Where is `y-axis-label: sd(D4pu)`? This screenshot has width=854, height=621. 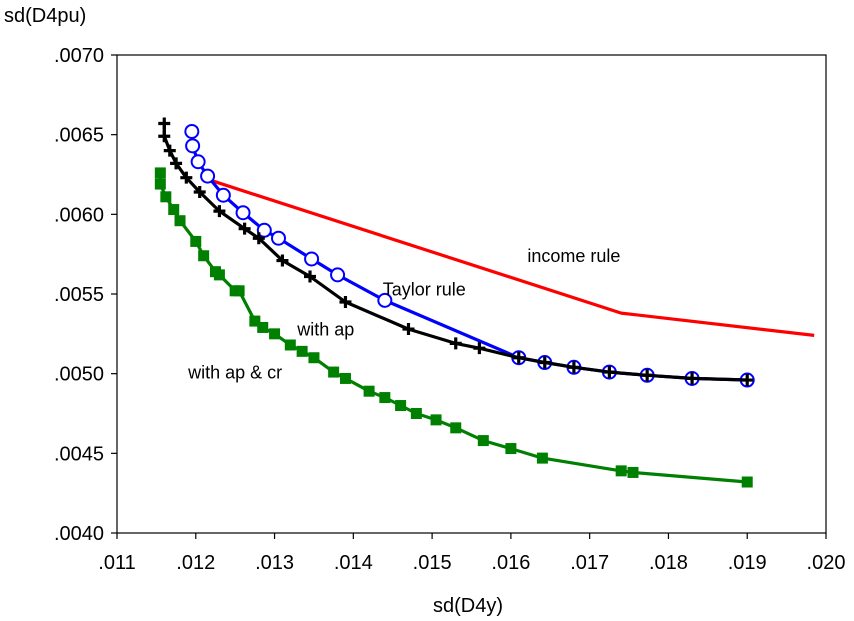 y-axis-label: sd(D4pu) is located at coordinates (45, 16).